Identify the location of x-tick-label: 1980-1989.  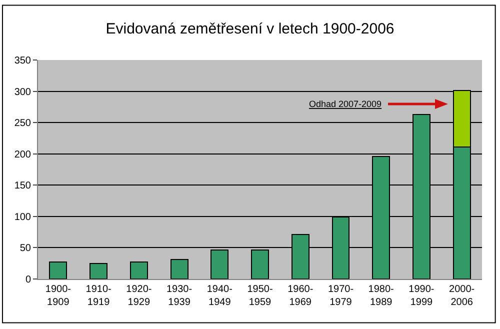
(381, 296).